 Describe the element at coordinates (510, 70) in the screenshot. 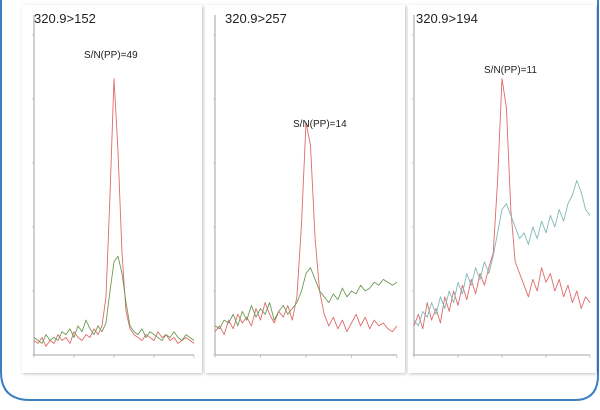

I see `snr-annotation: S/N(PP)=11` at that location.